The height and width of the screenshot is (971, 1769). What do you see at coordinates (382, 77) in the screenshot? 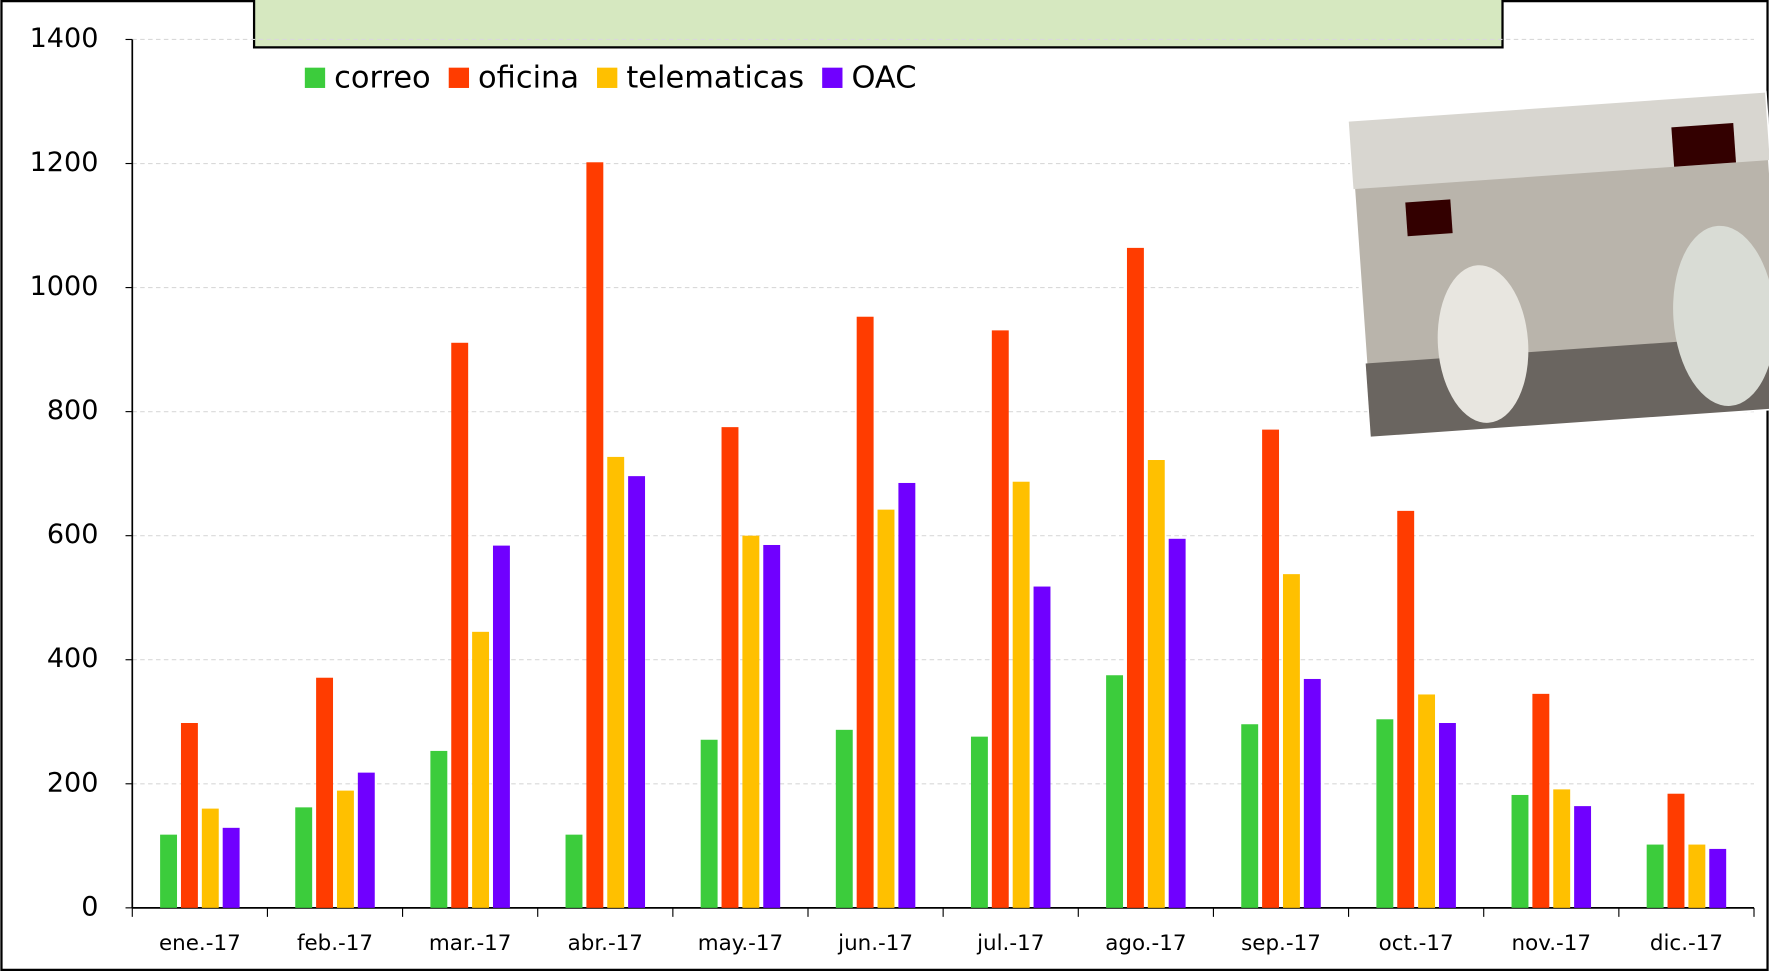
I see `legend-label: correo` at bounding box center [382, 77].